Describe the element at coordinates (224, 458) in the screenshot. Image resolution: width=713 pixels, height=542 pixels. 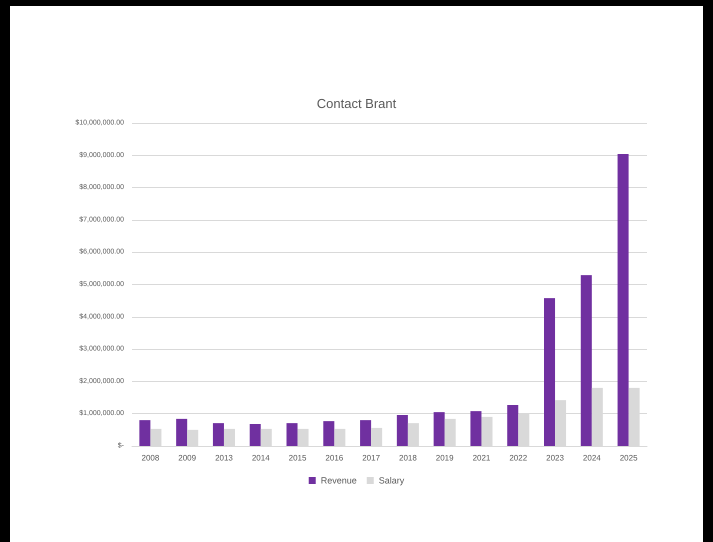
I see `x-tick-label: 2013` at that location.